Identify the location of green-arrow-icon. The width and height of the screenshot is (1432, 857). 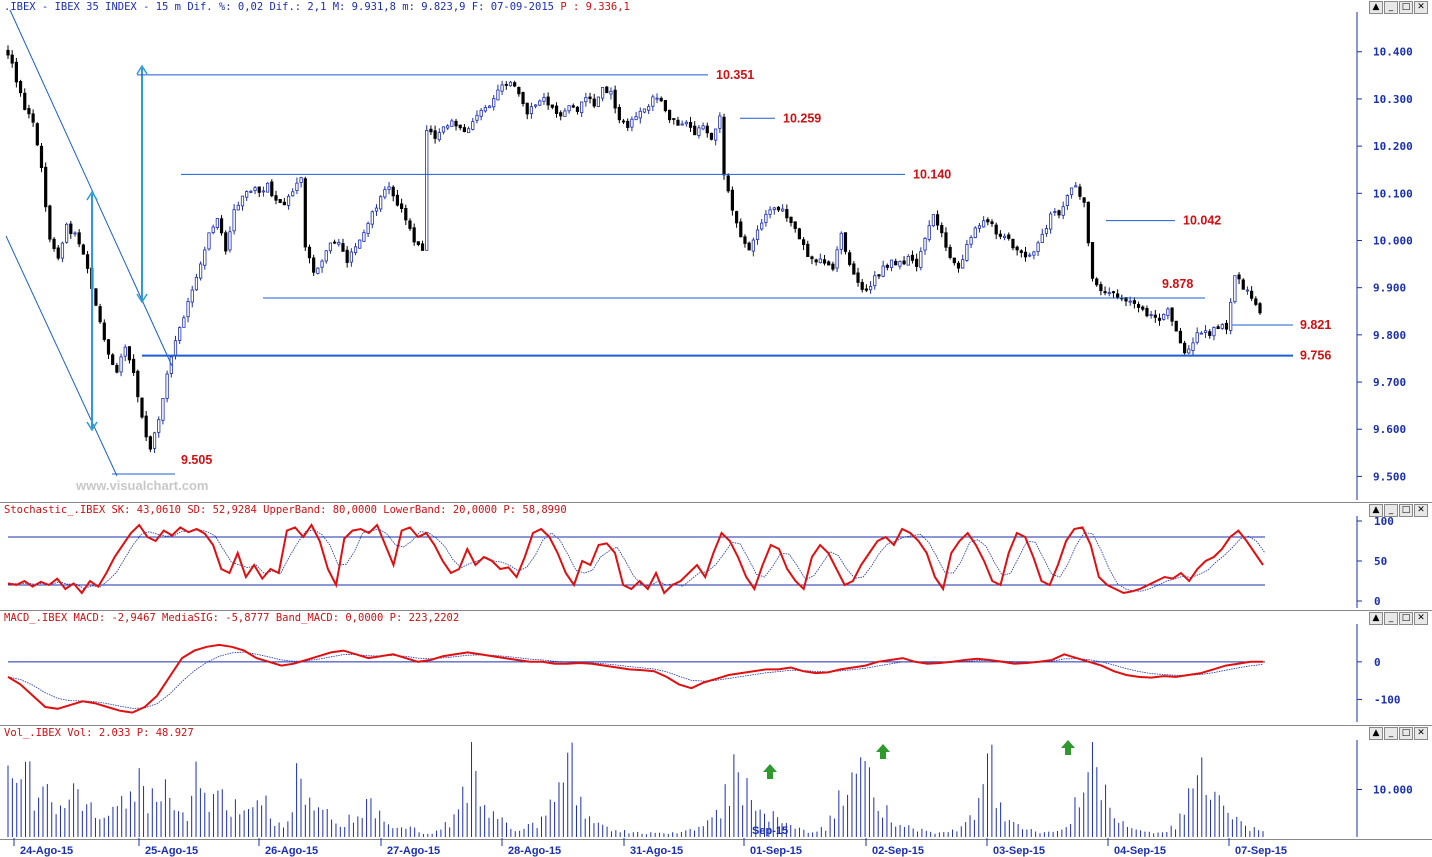
(883, 751).